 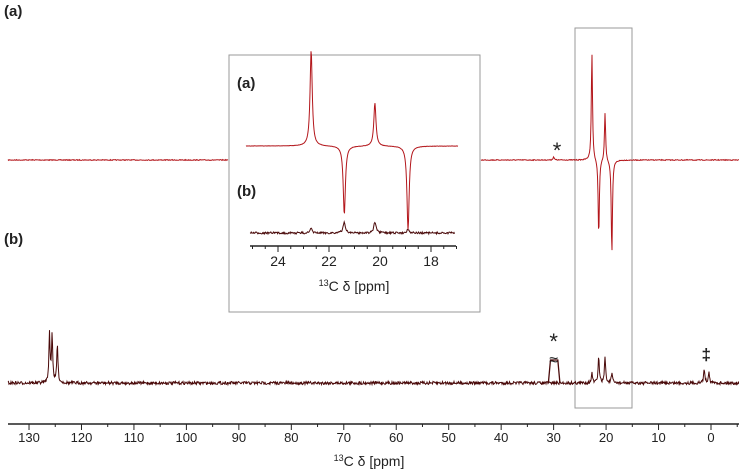 What do you see at coordinates (13, 11) in the screenshot?
I see `series-a-label: (a)` at bounding box center [13, 11].